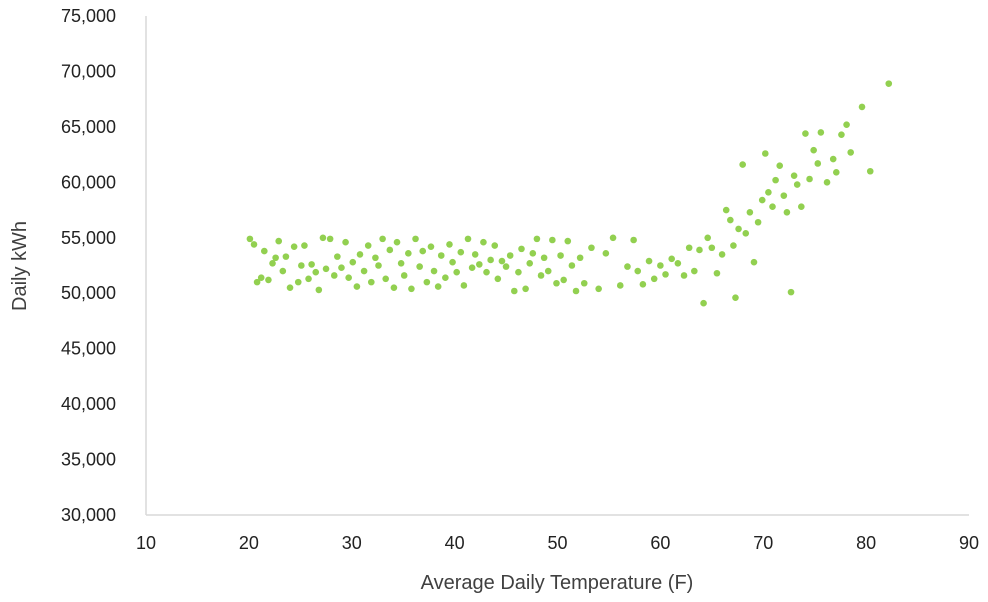 The image size is (988, 602). What do you see at coordinates (88, 71) in the screenshot?
I see `y-tick-label: 70,000` at bounding box center [88, 71].